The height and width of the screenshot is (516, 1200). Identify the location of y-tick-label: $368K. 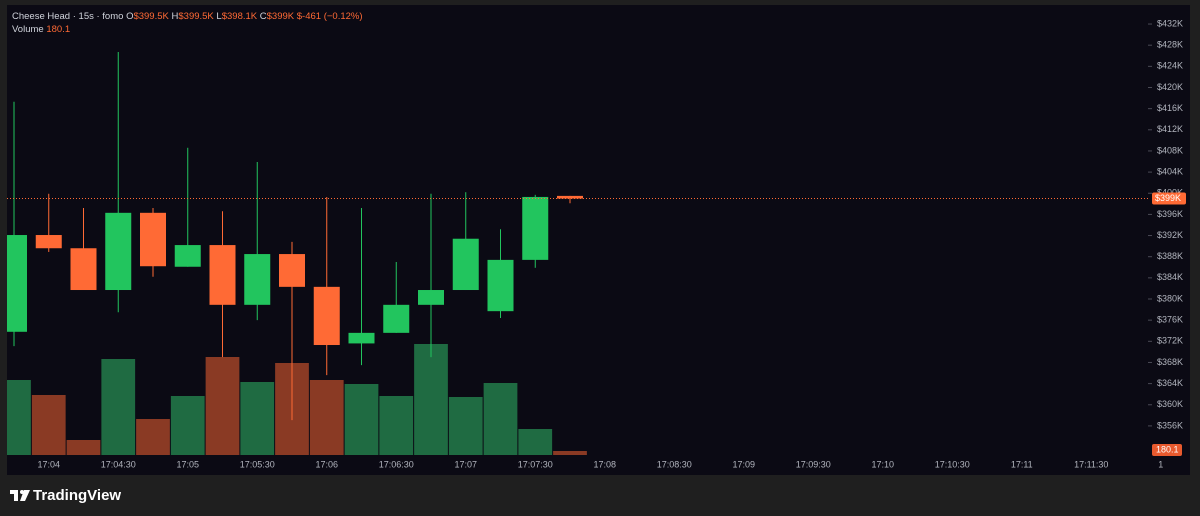
(1170, 362).